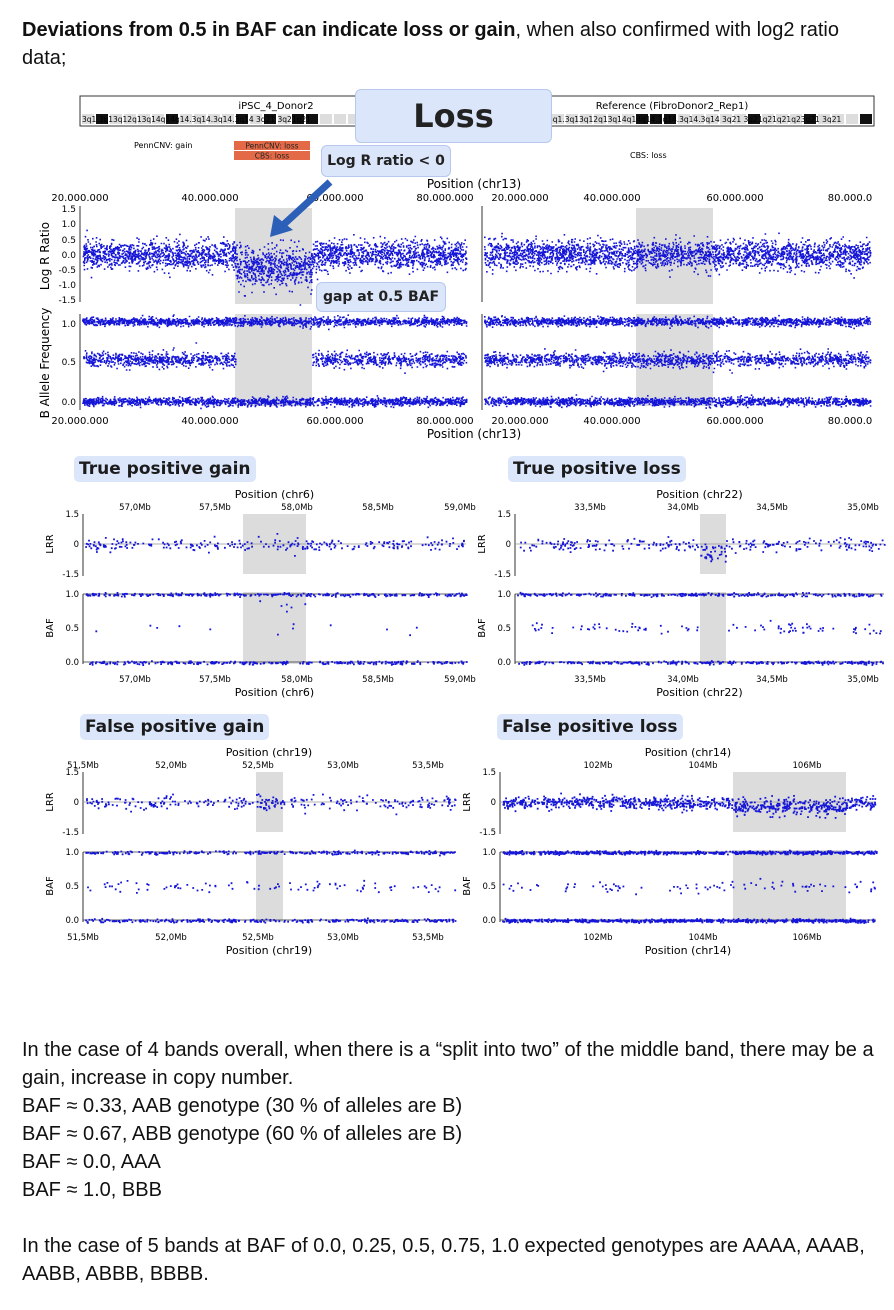  Describe the element at coordinates (772, 680) in the screenshot. I see `panel-tick-bottom: 34,5Mb` at that location.